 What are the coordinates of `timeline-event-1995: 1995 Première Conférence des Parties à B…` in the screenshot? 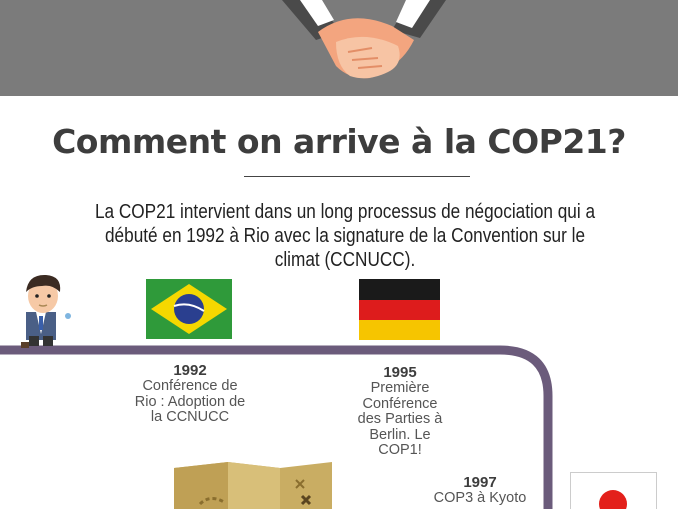 It's located at (400, 411).